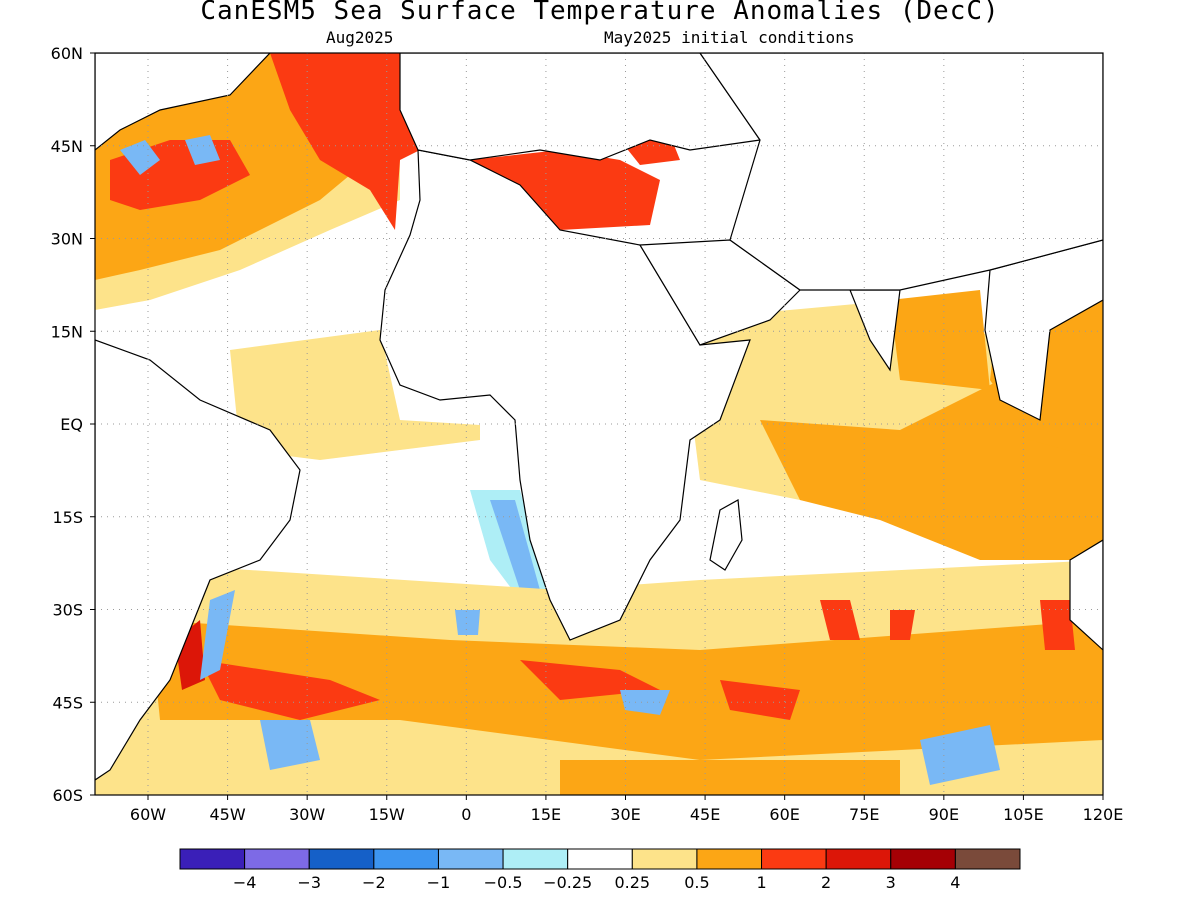 The width and height of the screenshot is (1200, 900). I want to click on lon-tick-label: 60E, so click(784, 814).